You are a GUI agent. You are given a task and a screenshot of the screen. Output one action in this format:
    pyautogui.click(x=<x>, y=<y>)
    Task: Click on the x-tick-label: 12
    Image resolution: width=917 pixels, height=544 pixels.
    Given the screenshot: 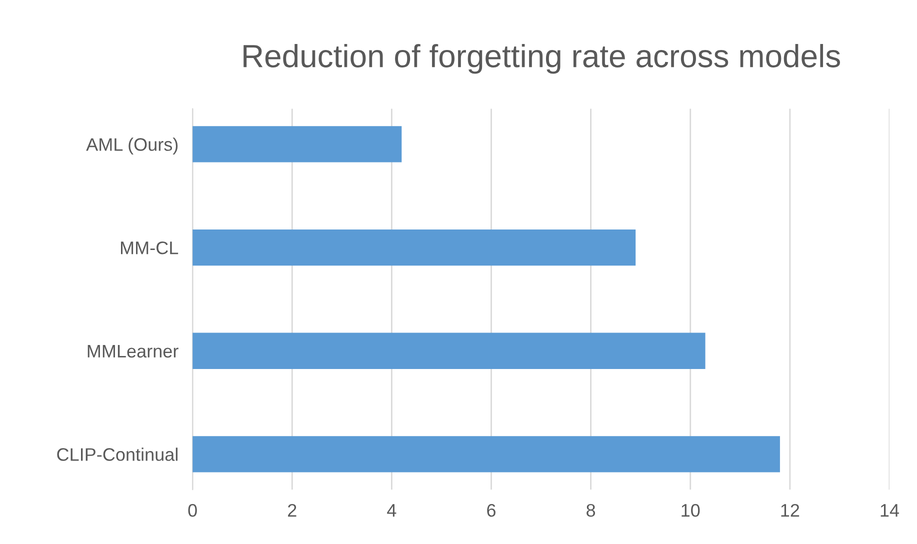 What is the action you would take?
    pyautogui.click(x=790, y=510)
    